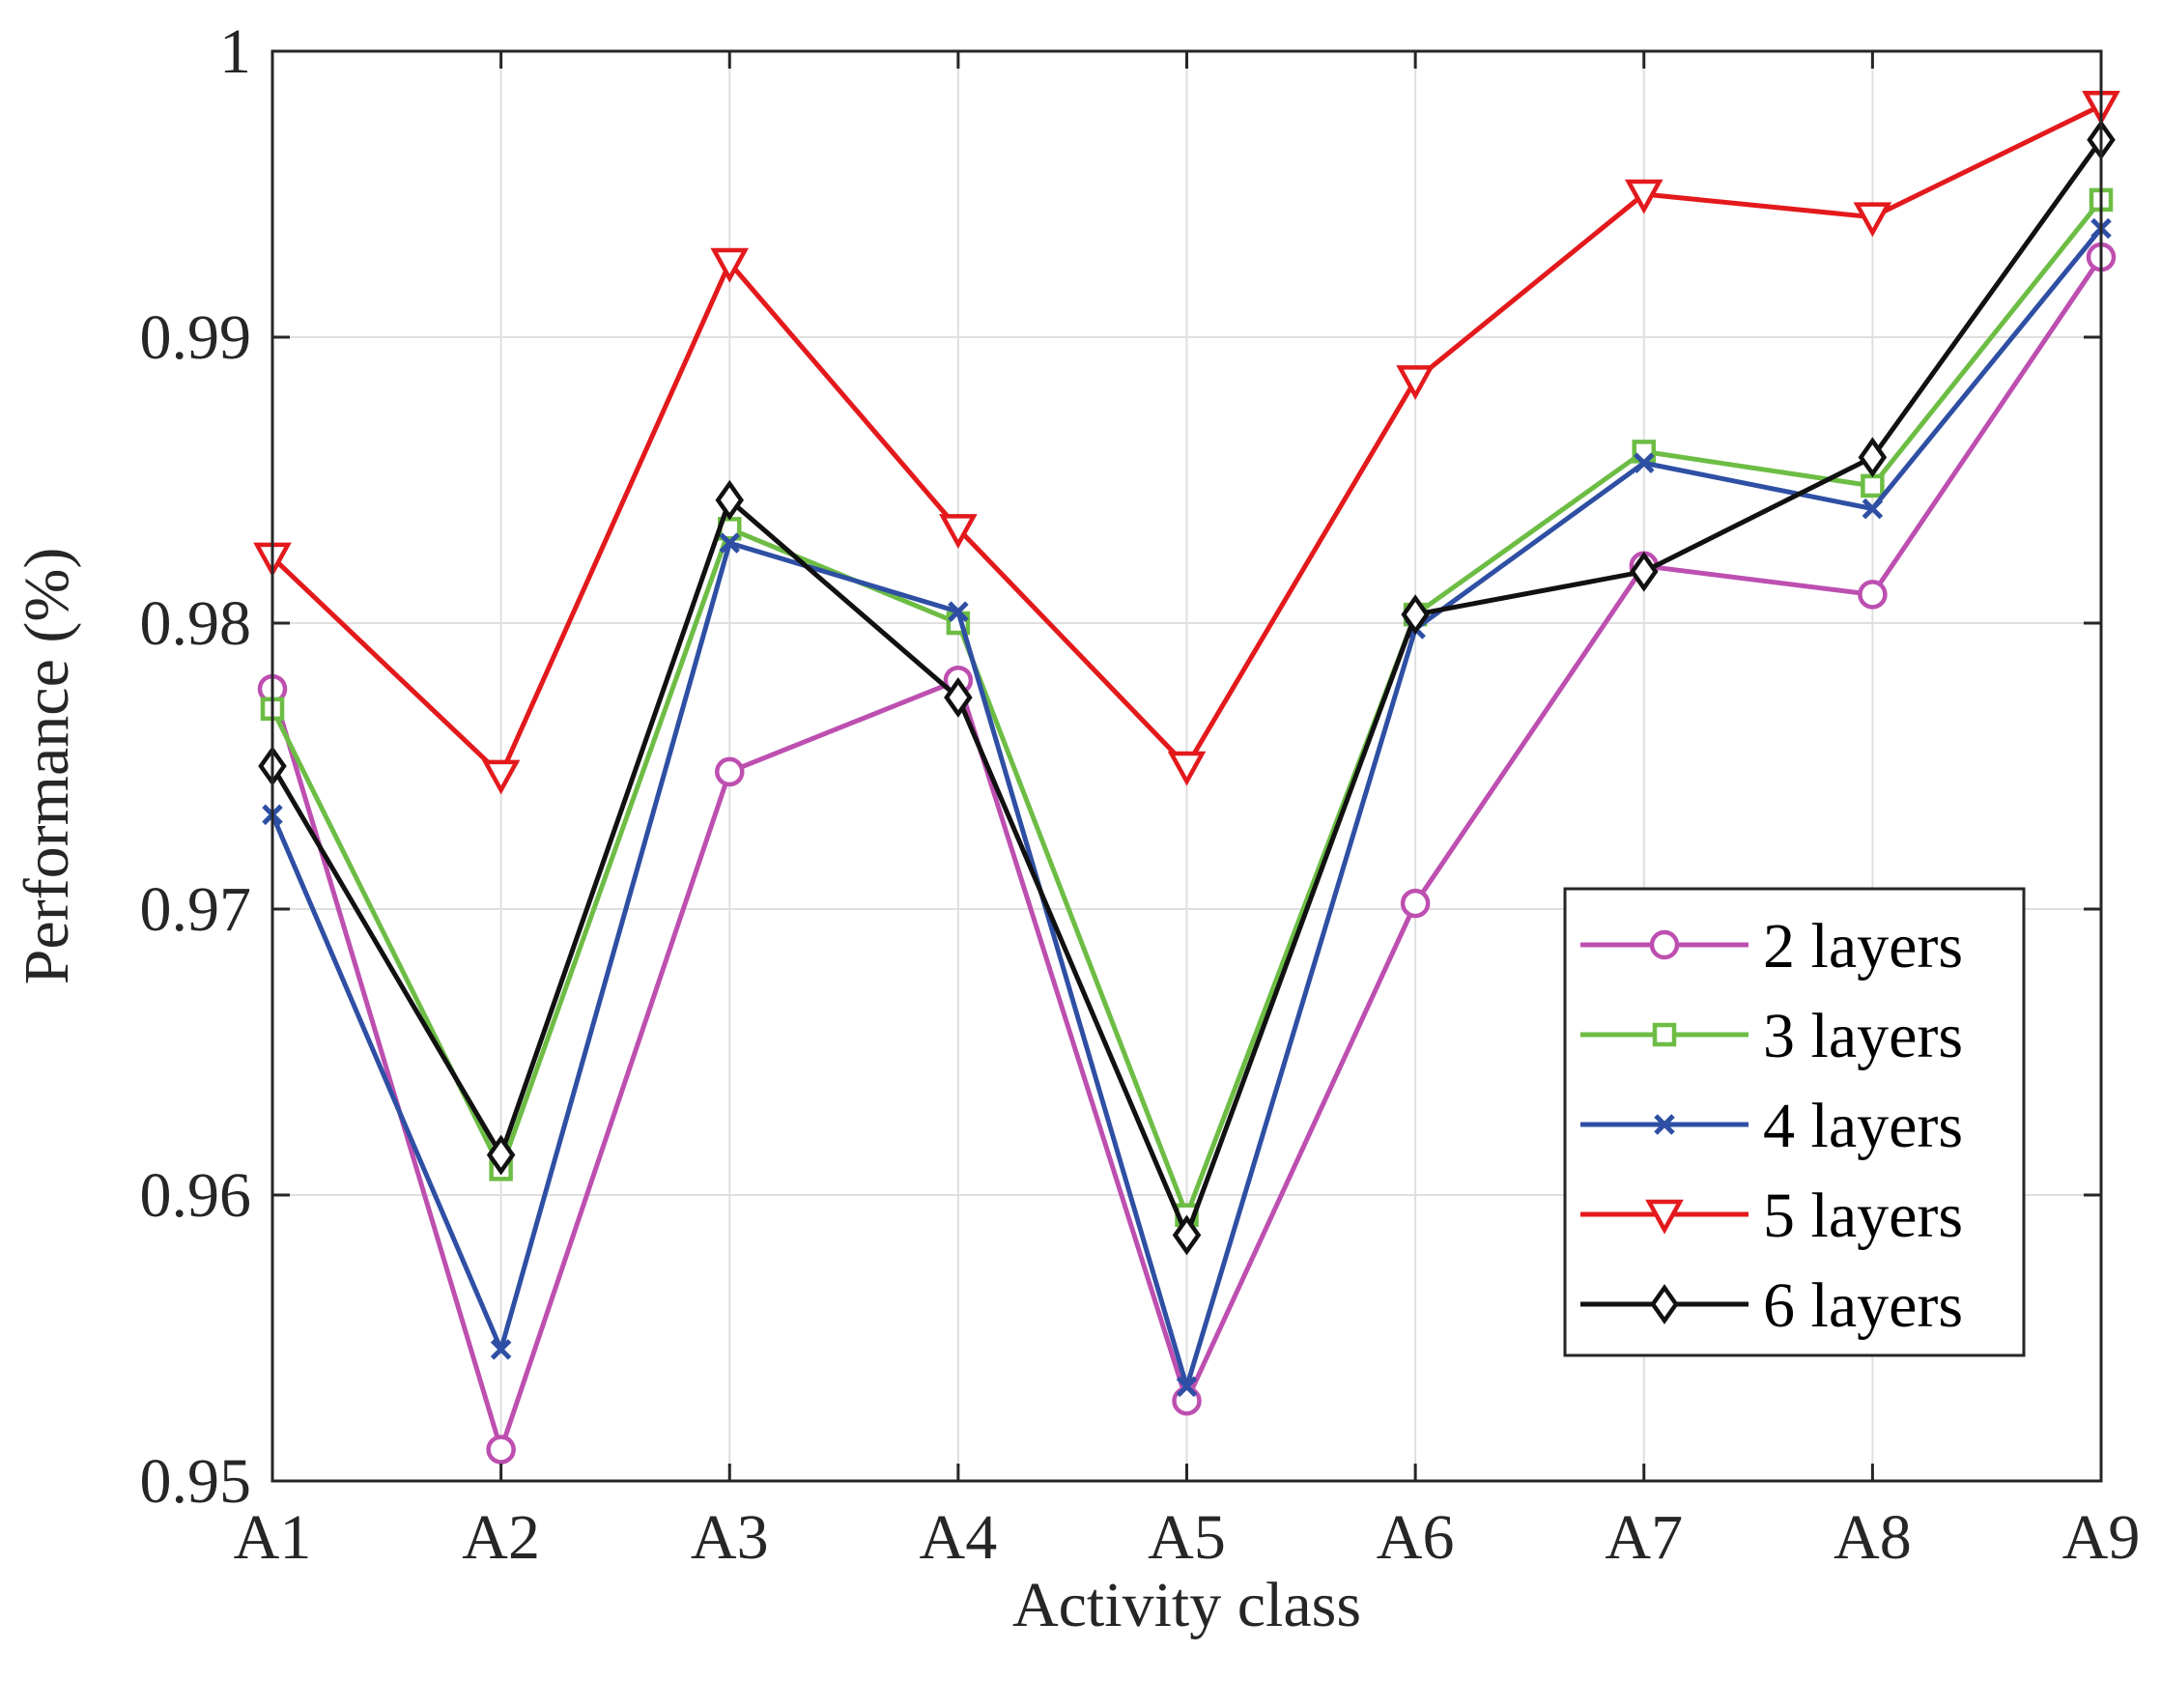  I want to click on legend-item: 4 layers, so click(1772, 1126).